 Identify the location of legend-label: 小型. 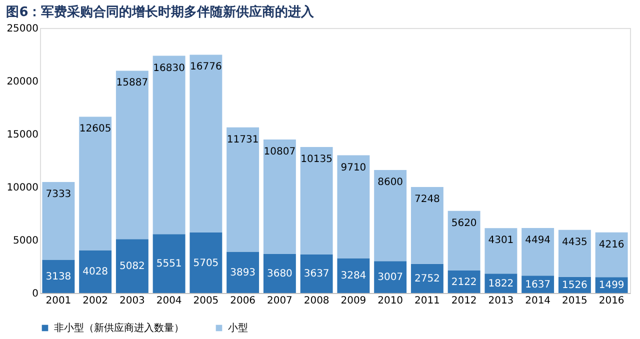
(238, 328).